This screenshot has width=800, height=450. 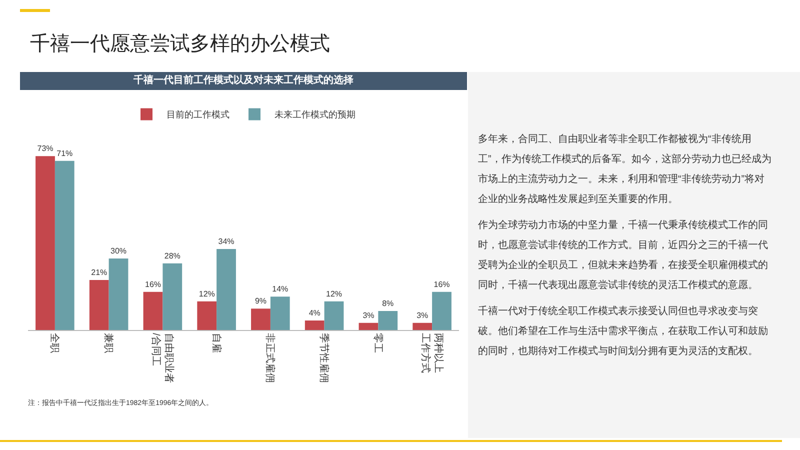 I want to click on legend-label: 目前的工作模式, so click(x=198, y=115).